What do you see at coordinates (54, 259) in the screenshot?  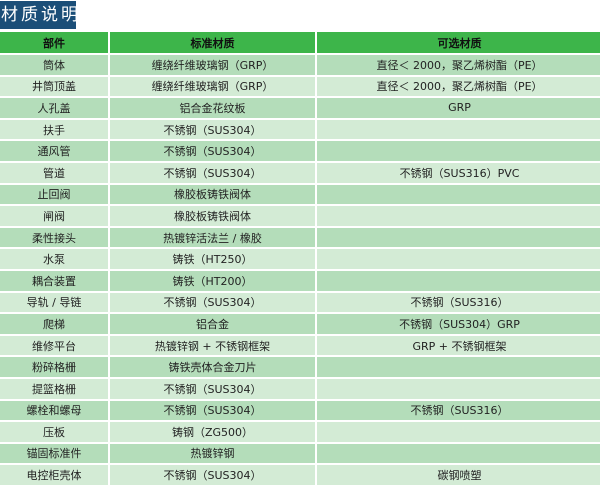 I see `part-cell: 水泵` at bounding box center [54, 259].